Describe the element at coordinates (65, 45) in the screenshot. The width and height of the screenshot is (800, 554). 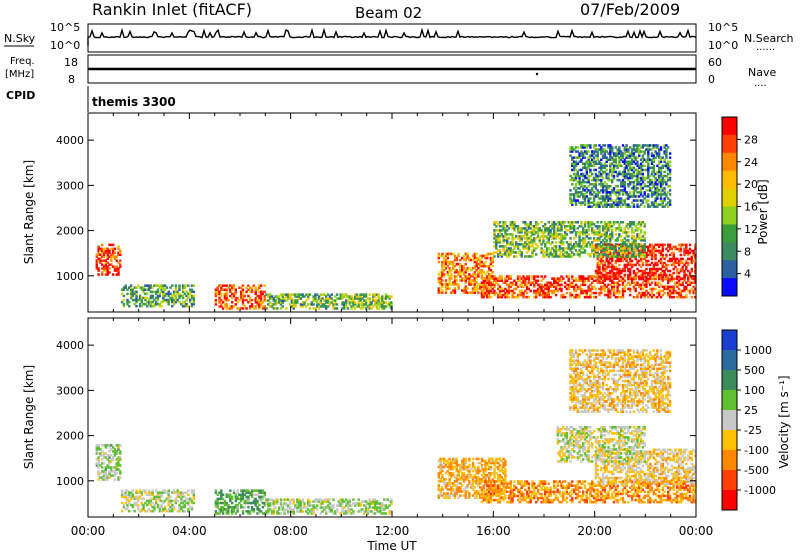
I see `sky-tick-bottom: 10^0` at that location.